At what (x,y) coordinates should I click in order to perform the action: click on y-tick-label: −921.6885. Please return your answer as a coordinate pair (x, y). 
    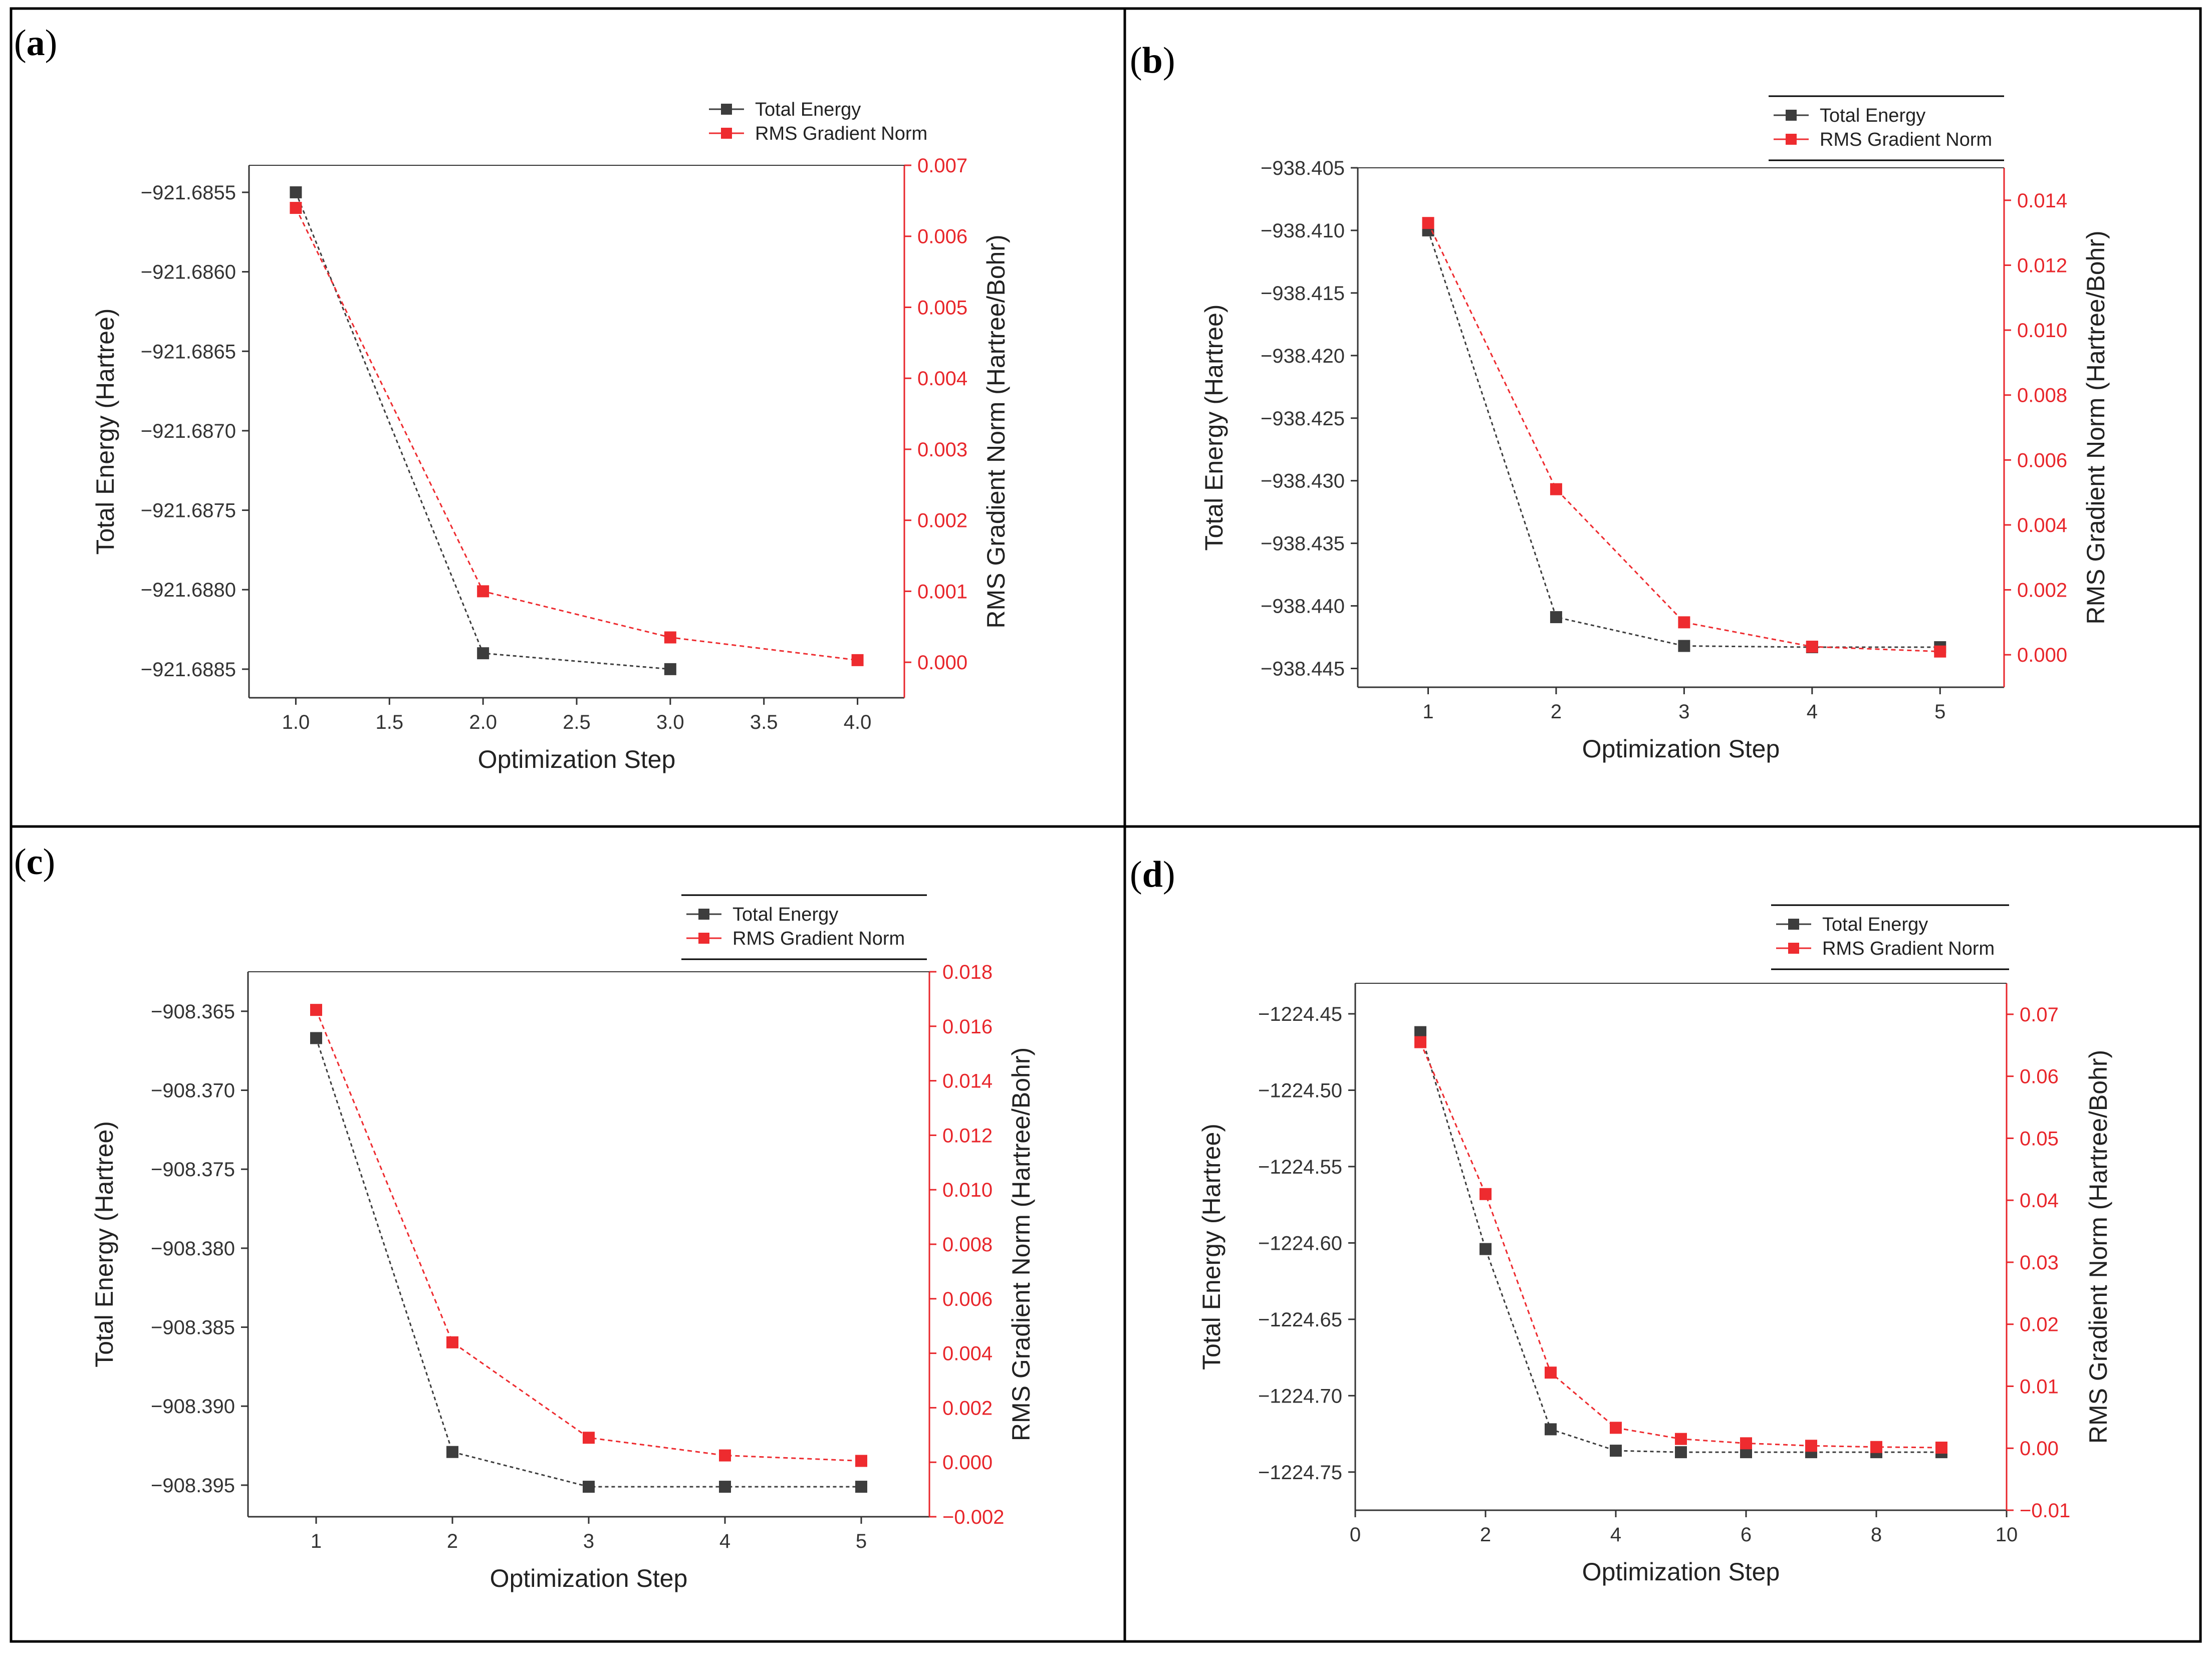
    Looking at the image, I should click on (189, 670).